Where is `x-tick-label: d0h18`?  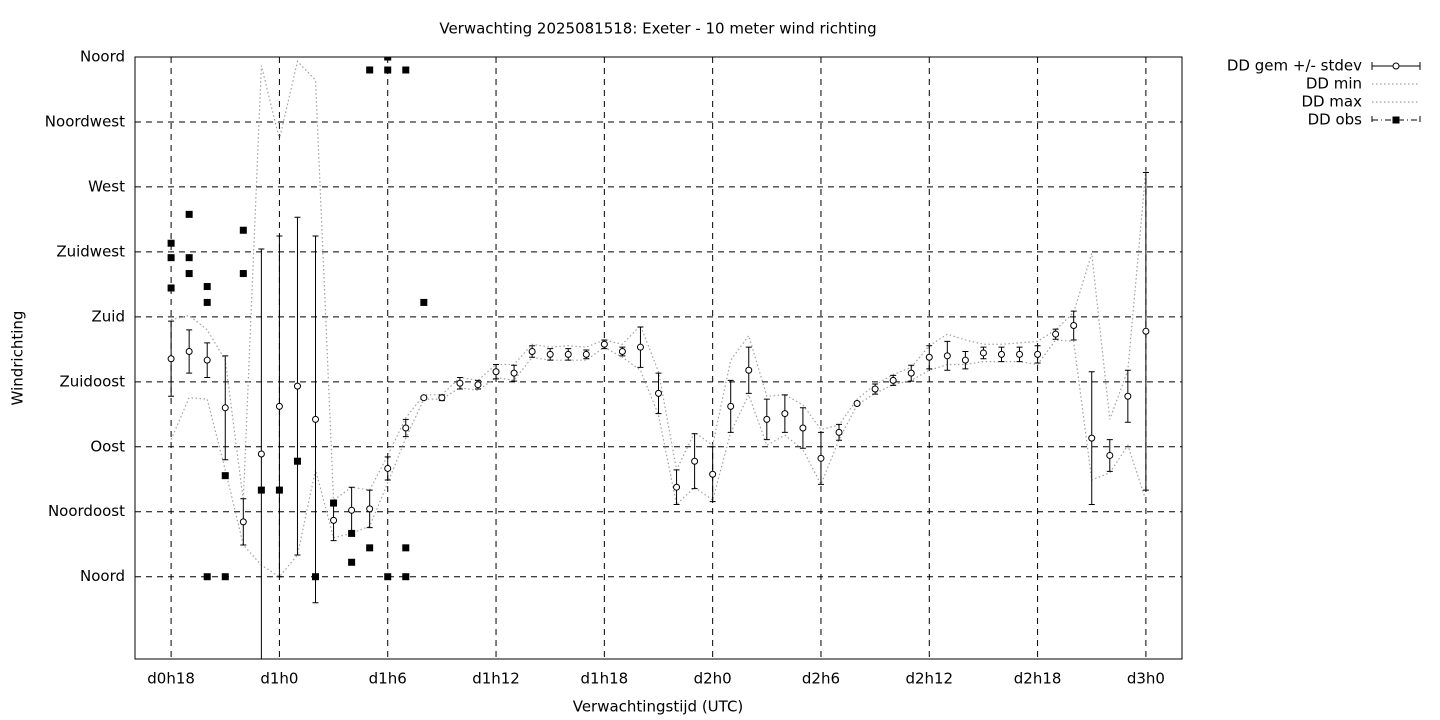 x-tick-label: d0h18 is located at coordinates (171, 679).